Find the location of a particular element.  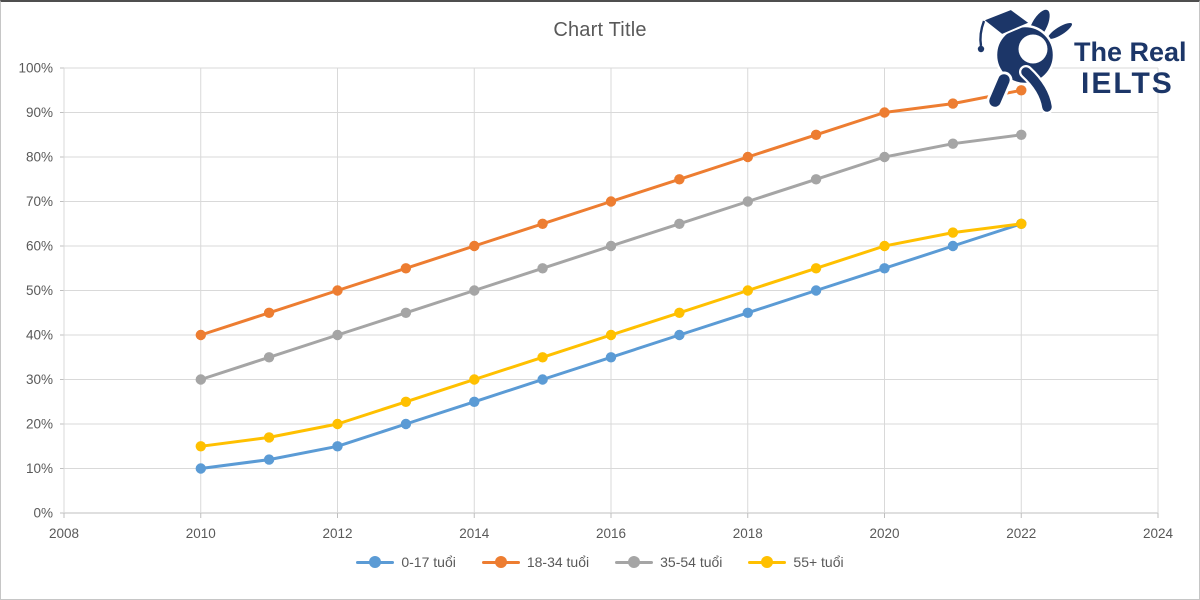

svg-text: 40% is located at coordinates (39, 335).